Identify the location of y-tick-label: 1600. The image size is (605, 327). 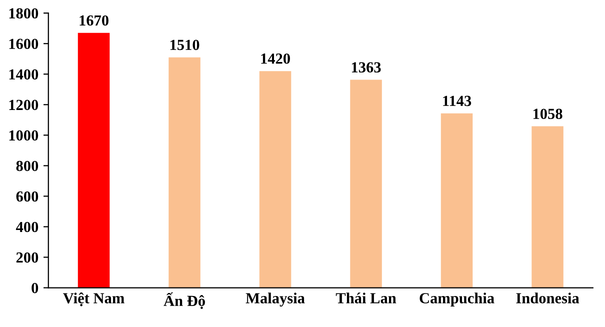
(23, 44).